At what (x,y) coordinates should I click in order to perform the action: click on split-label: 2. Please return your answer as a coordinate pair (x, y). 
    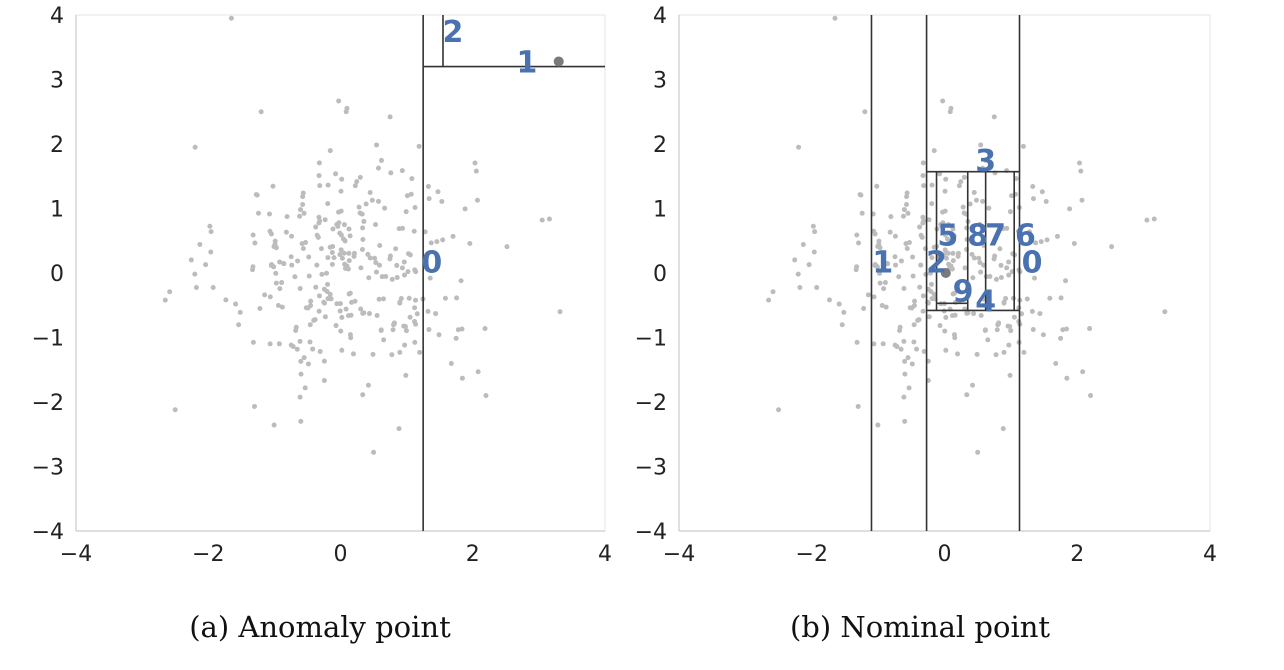
    Looking at the image, I should click on (452, 32).